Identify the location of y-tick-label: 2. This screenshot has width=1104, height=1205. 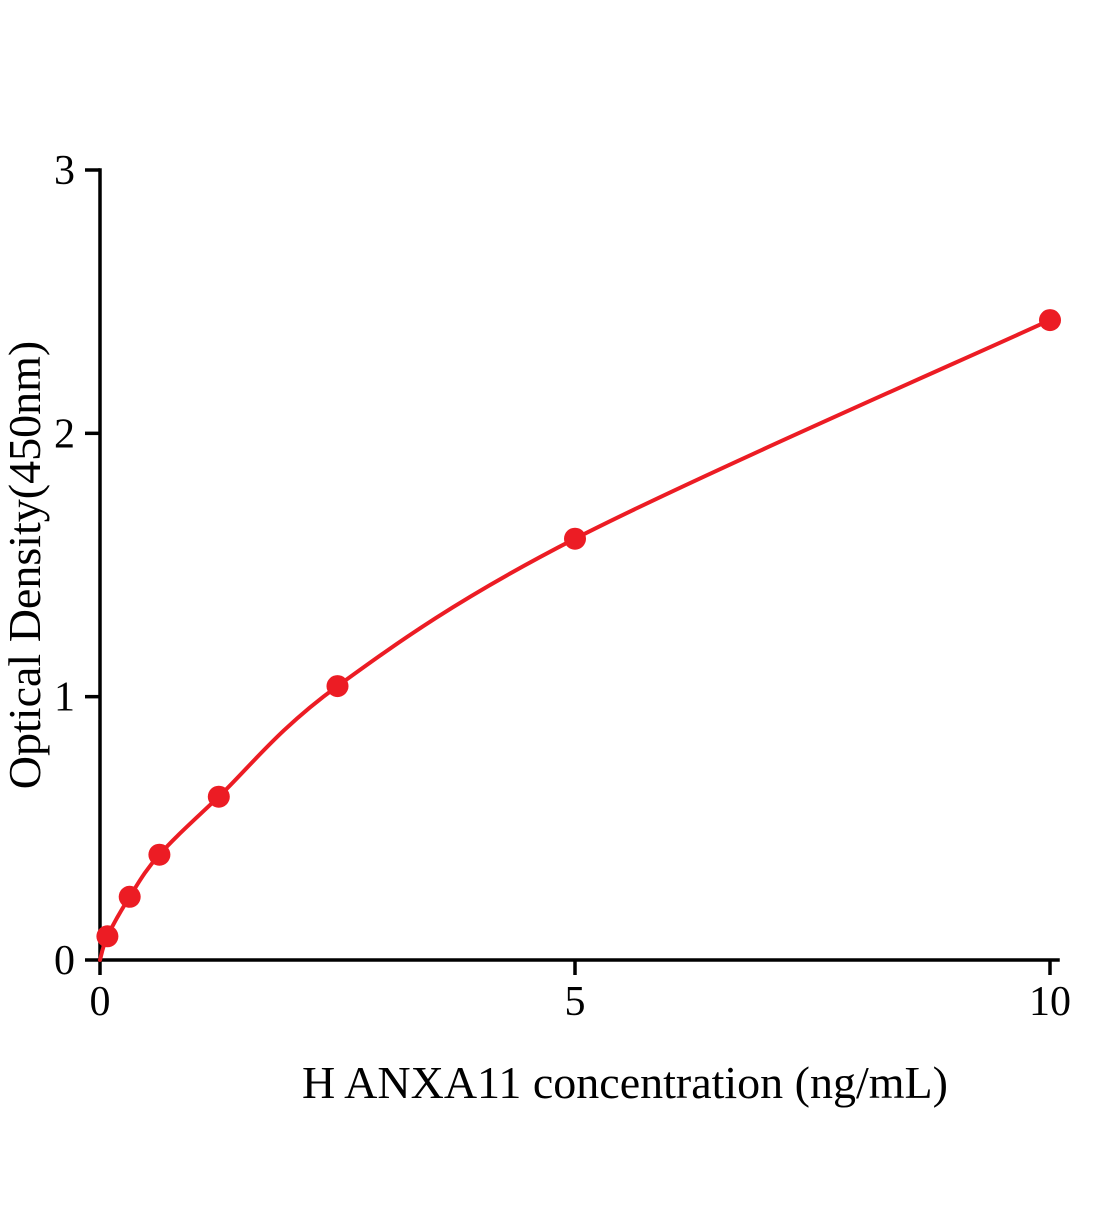
(64, 434).